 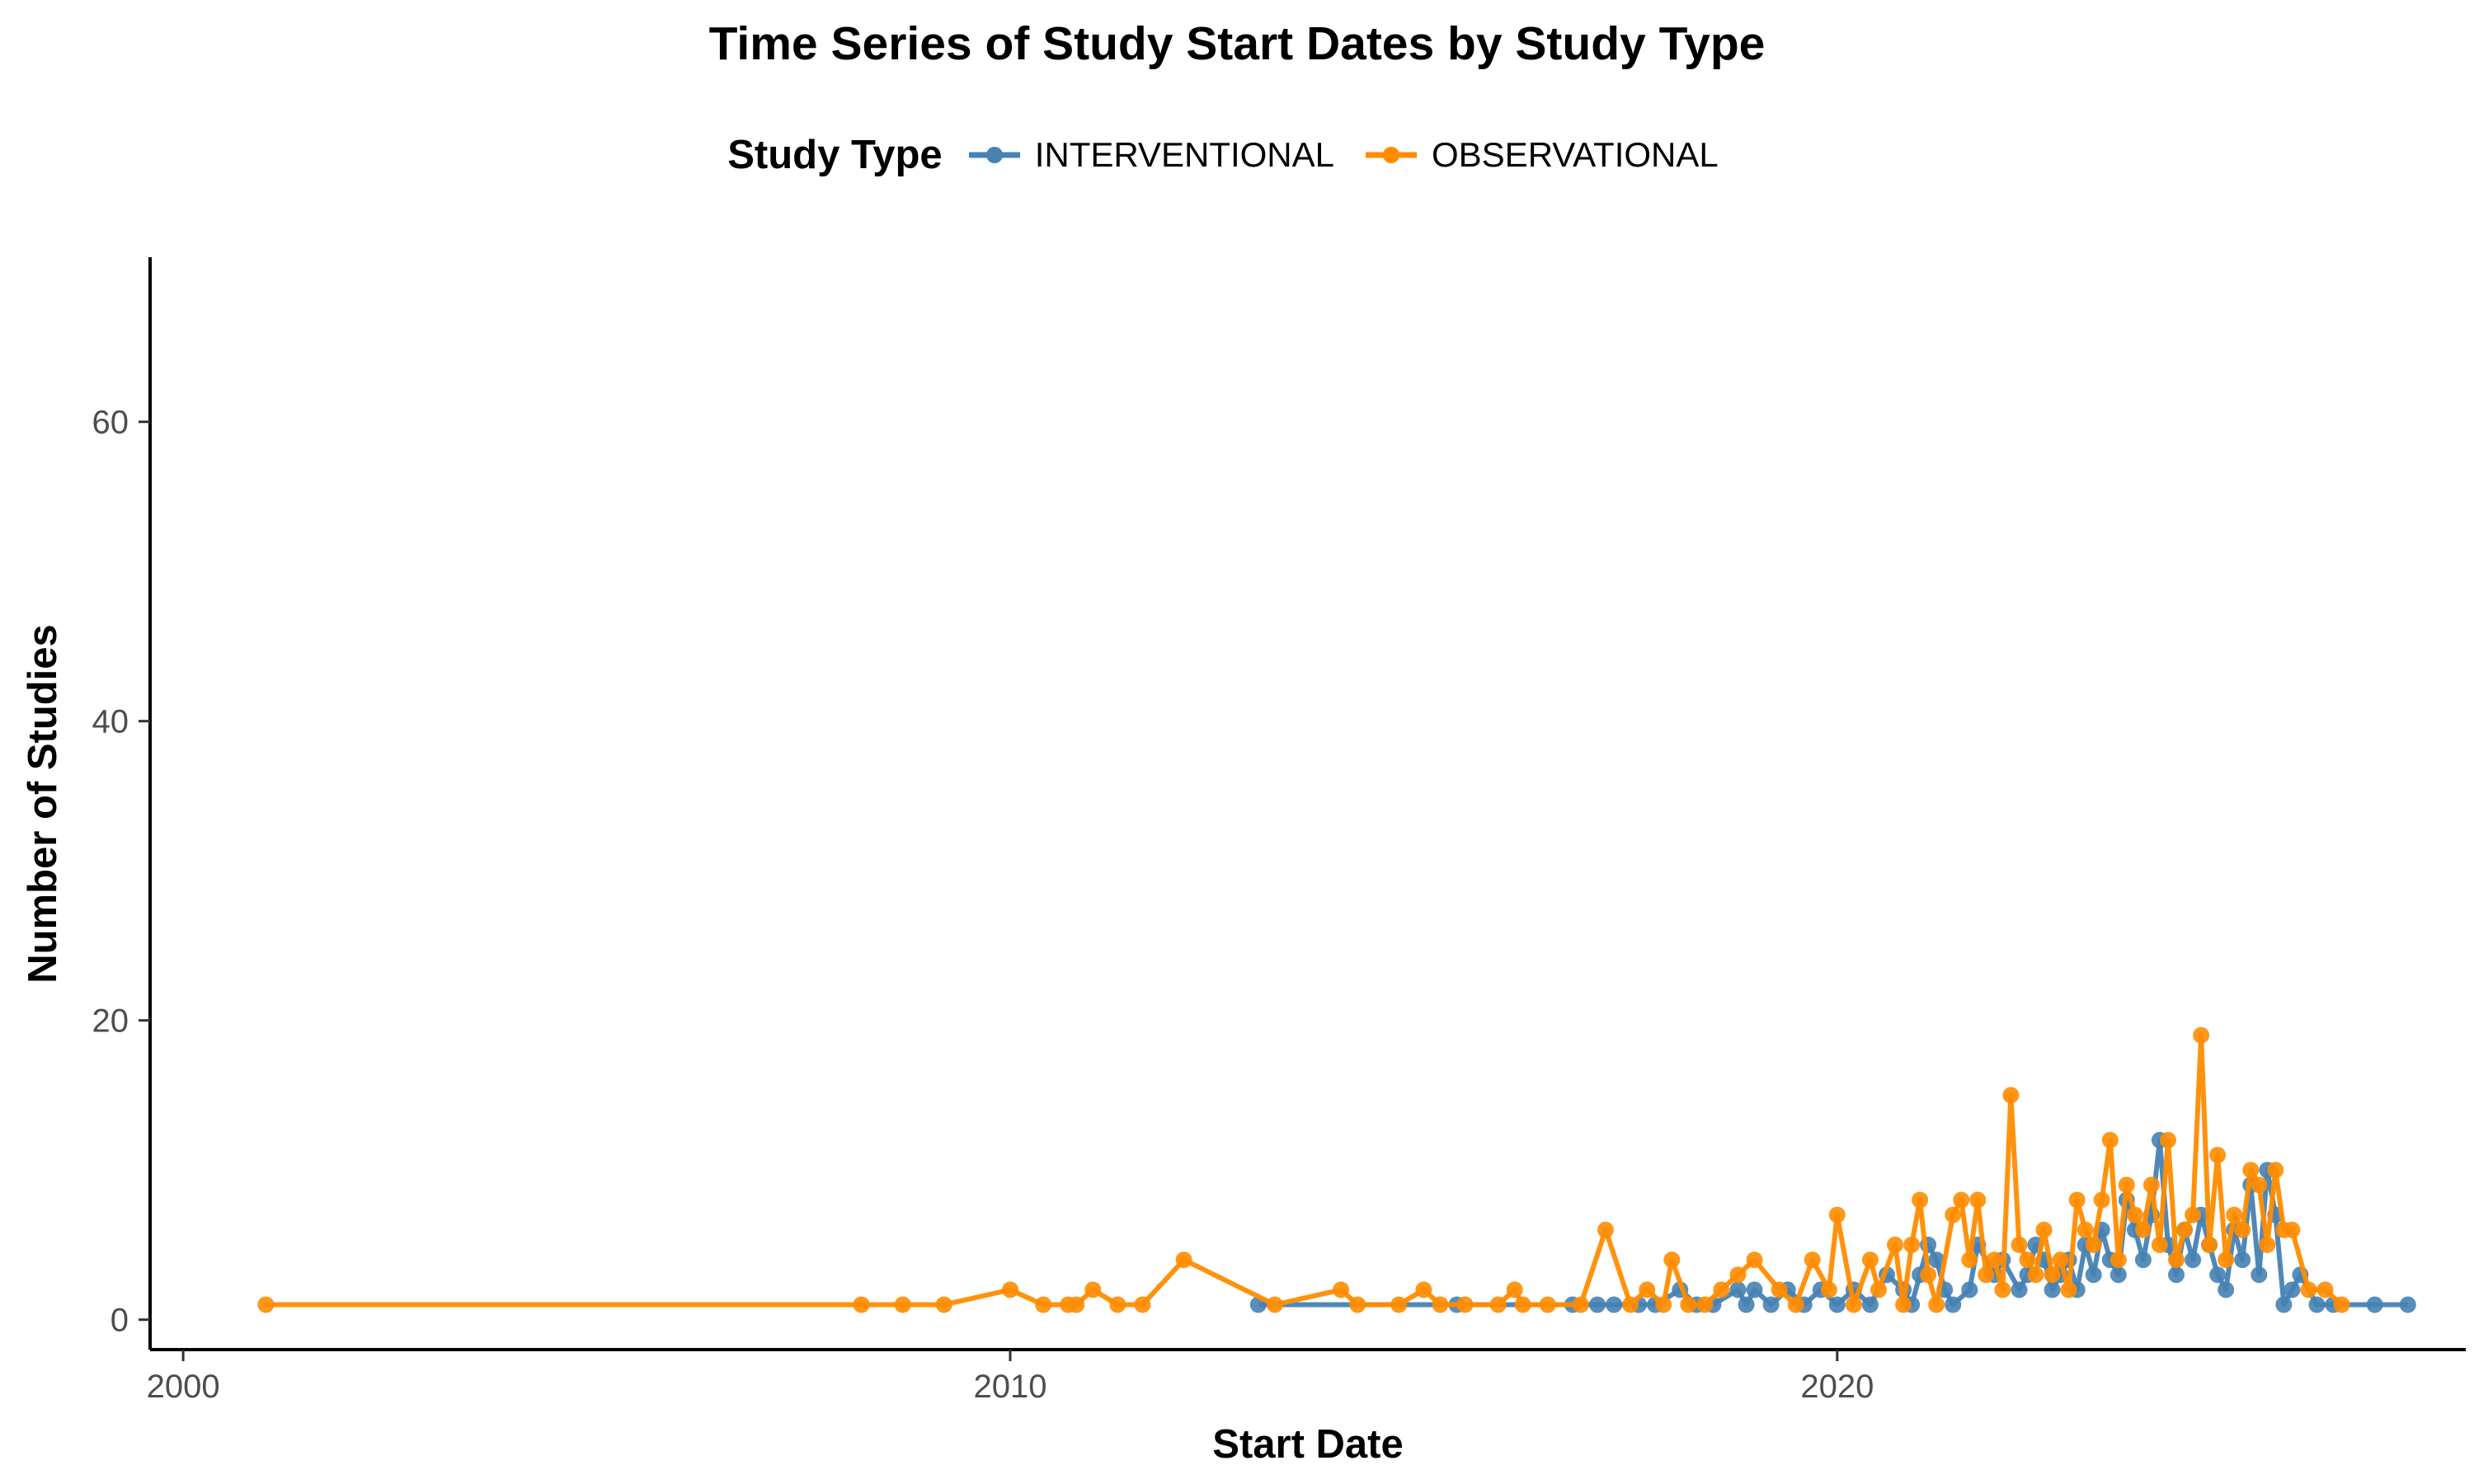 What do you see at coordinates (43, 804) in the screenshot?
I see `y-axis-title: Number of Studies` at bounding box center [43, 804].